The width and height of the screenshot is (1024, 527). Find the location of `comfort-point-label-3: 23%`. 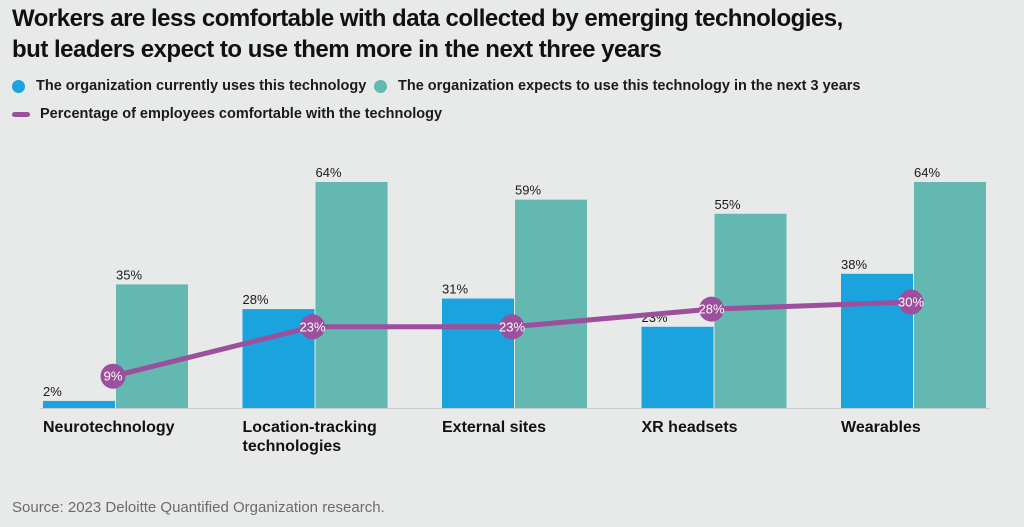

comfort-point-label-3: 23% is located at coordinates (512, 326).